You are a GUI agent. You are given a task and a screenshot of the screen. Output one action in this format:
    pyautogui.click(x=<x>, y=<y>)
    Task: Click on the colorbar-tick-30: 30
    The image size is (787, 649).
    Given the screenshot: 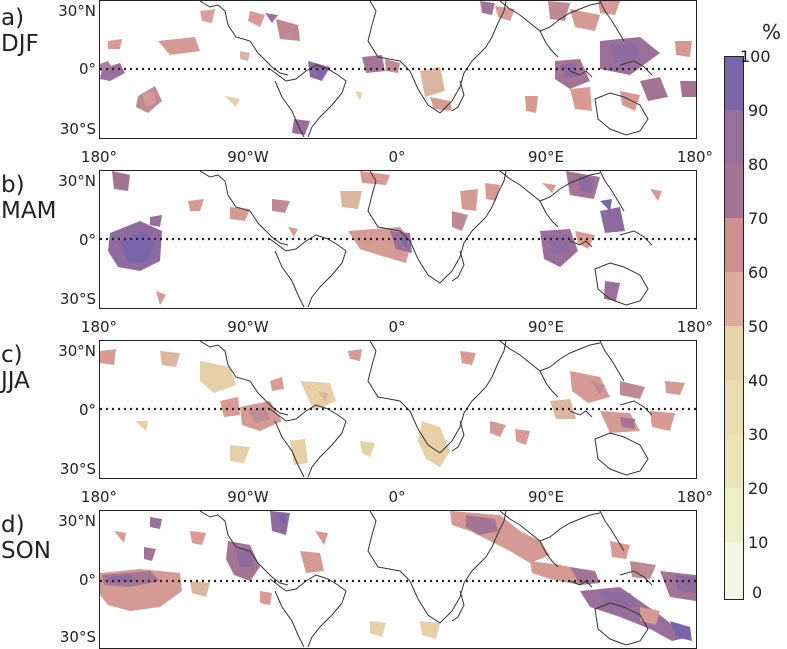 What is the action you would take?
    pyautogui.click(x=758, y=434)
    